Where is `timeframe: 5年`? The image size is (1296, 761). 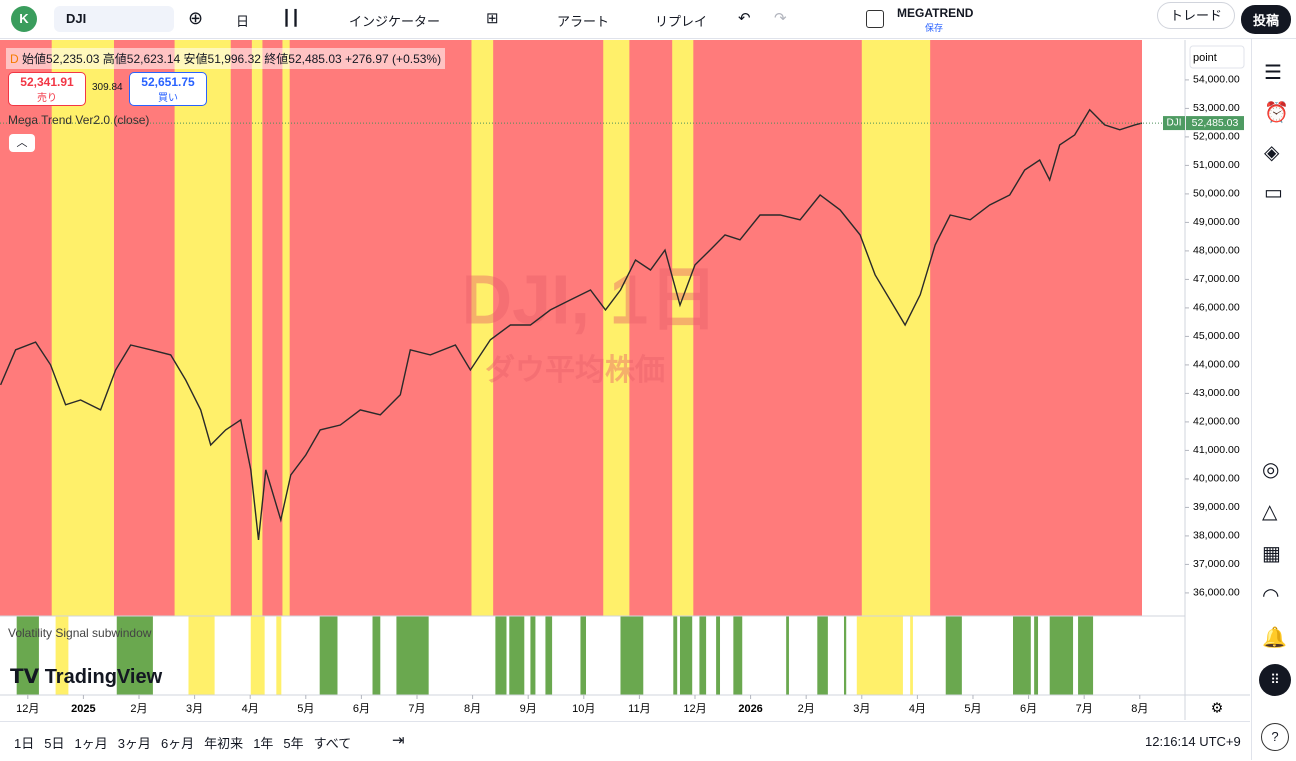
timeframe: 5年 is located at coordinates (293, 743).